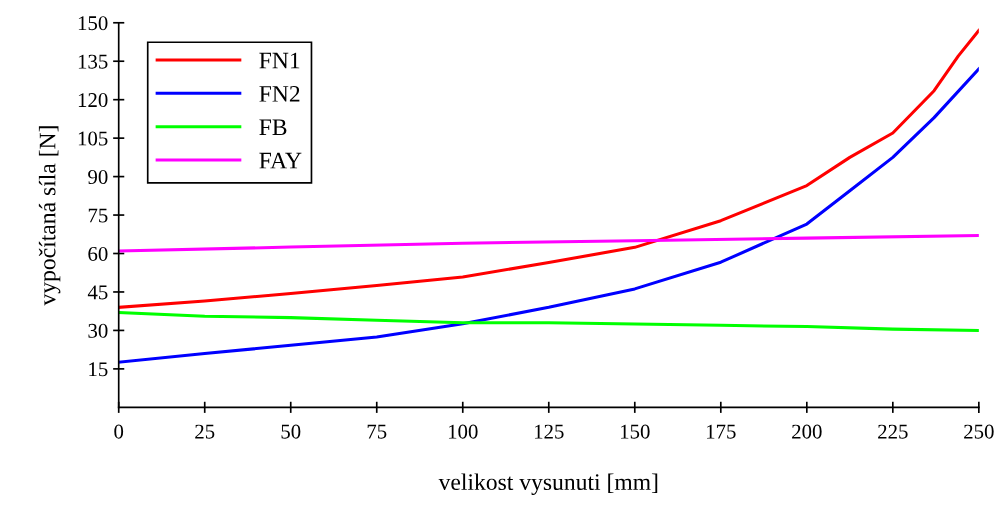  What do you see at coordinates (893, 431) in the screenshot?
I see `x-tick-label: 225` at bounding box center [893, 431].